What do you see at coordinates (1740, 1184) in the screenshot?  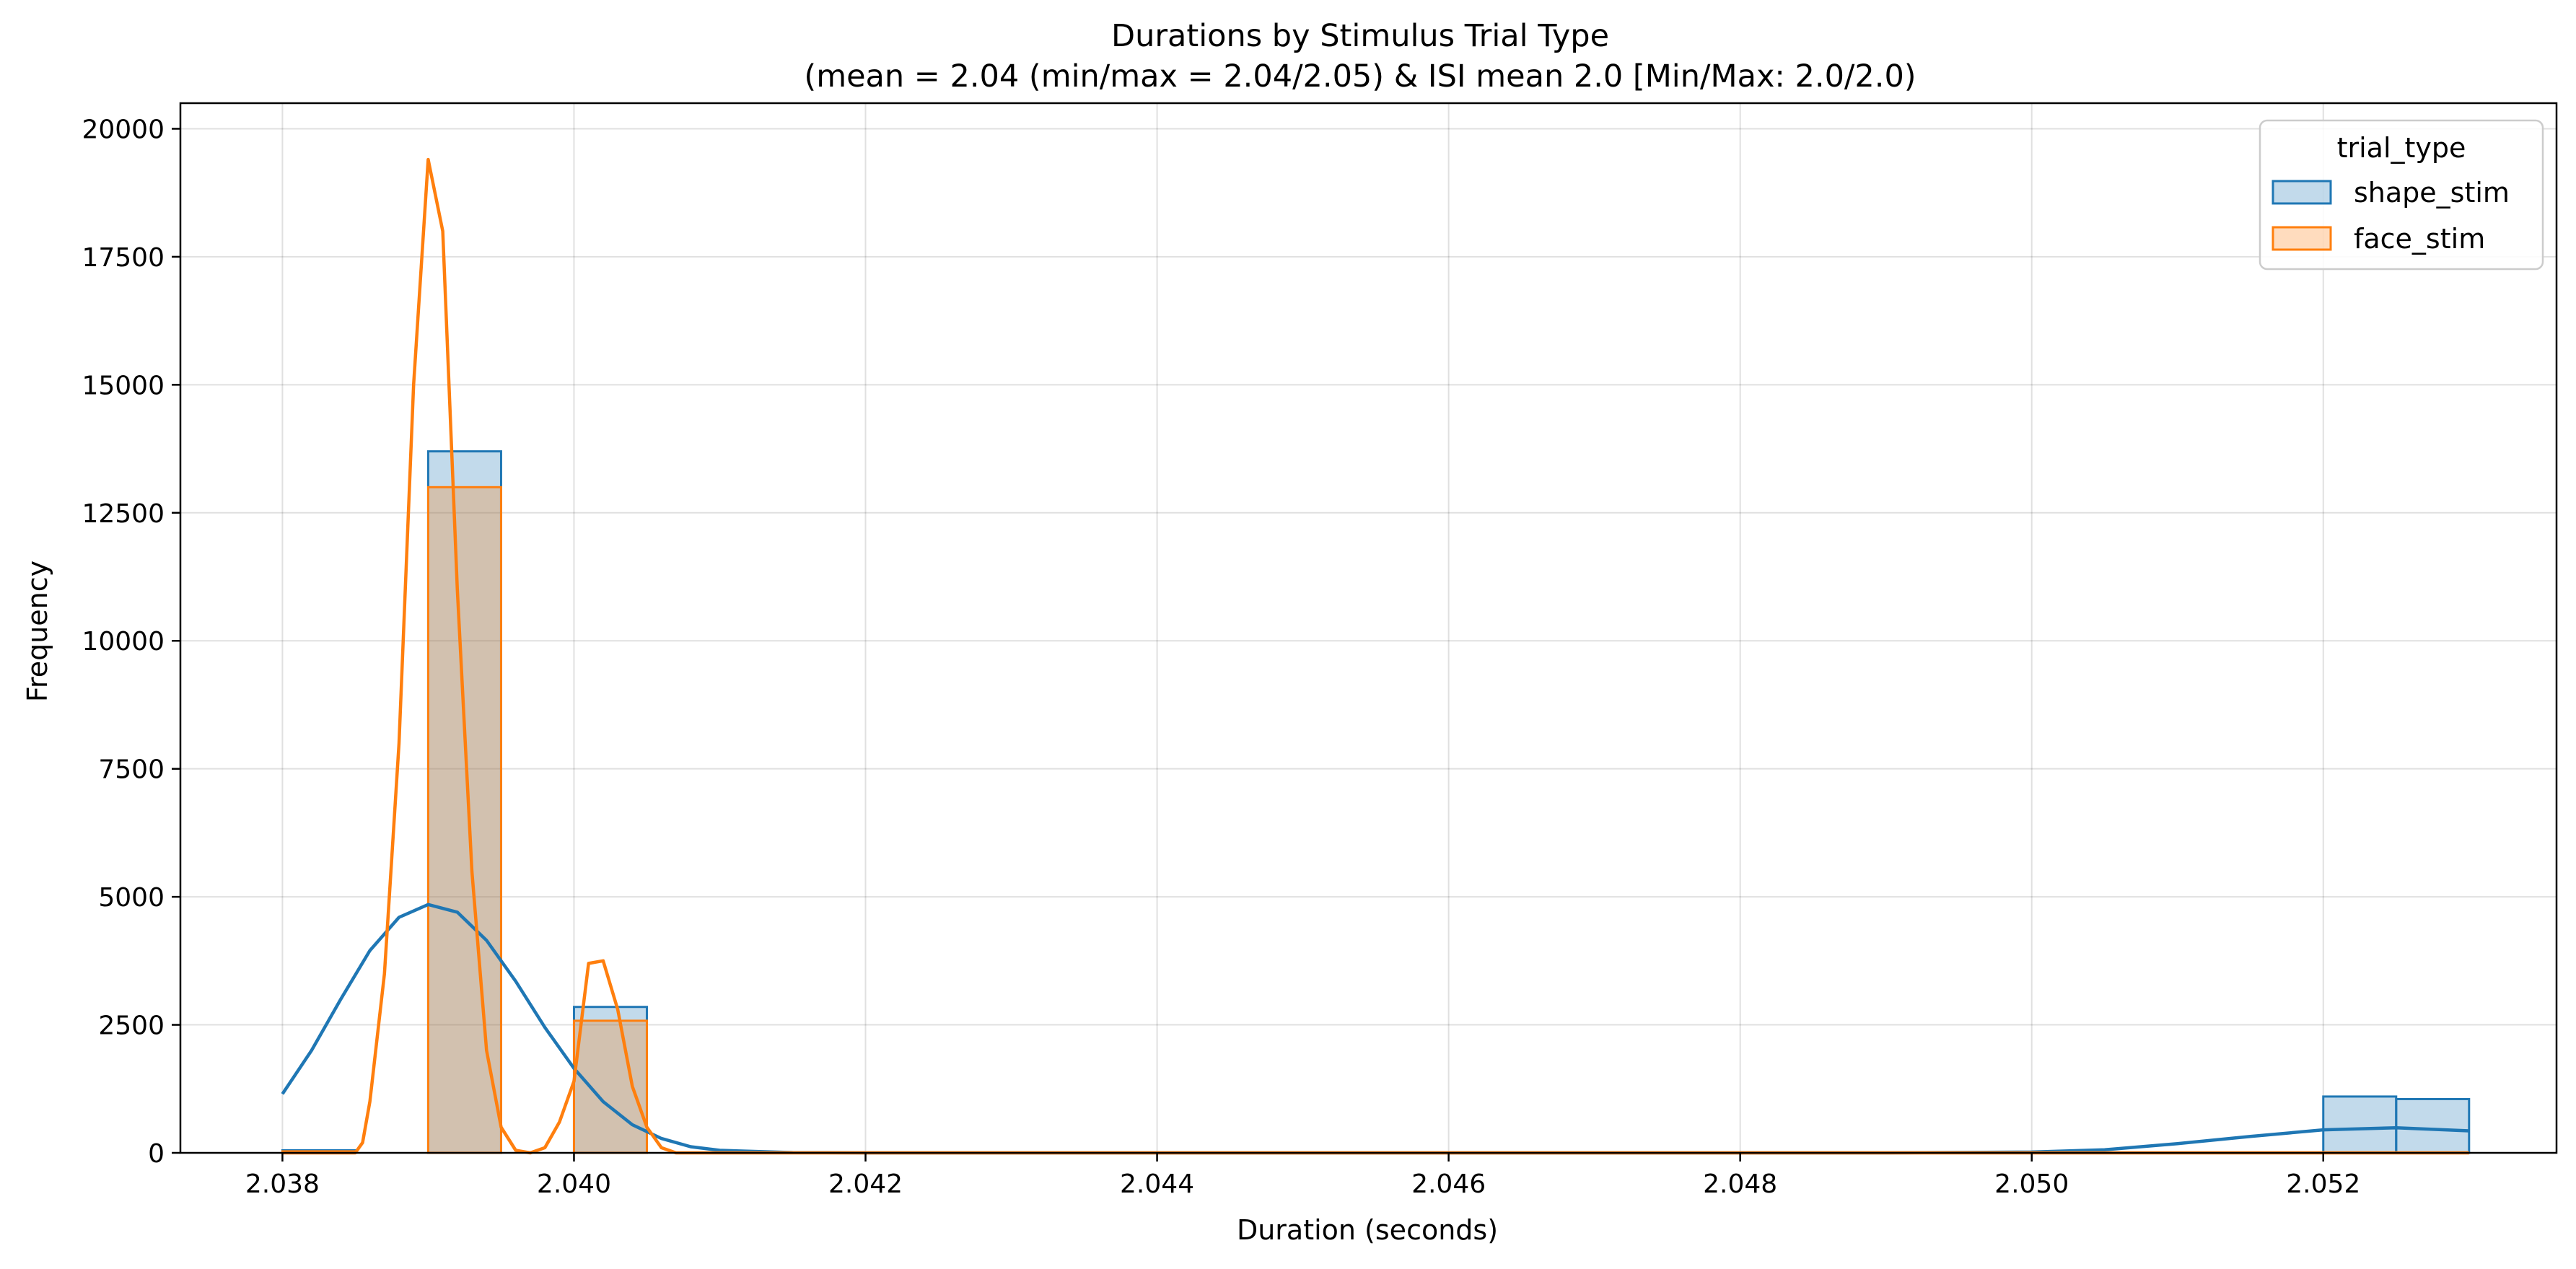 I see `x-tick-label: 2.048` at bounding box center [1740, 1184].